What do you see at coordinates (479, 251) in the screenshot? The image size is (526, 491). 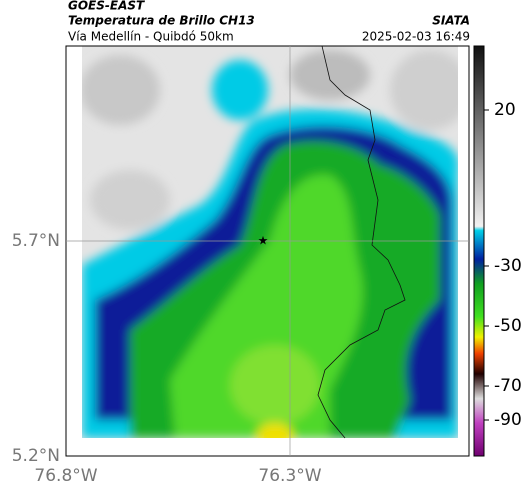 I see `colorbar` at bounding box center [479, 251].